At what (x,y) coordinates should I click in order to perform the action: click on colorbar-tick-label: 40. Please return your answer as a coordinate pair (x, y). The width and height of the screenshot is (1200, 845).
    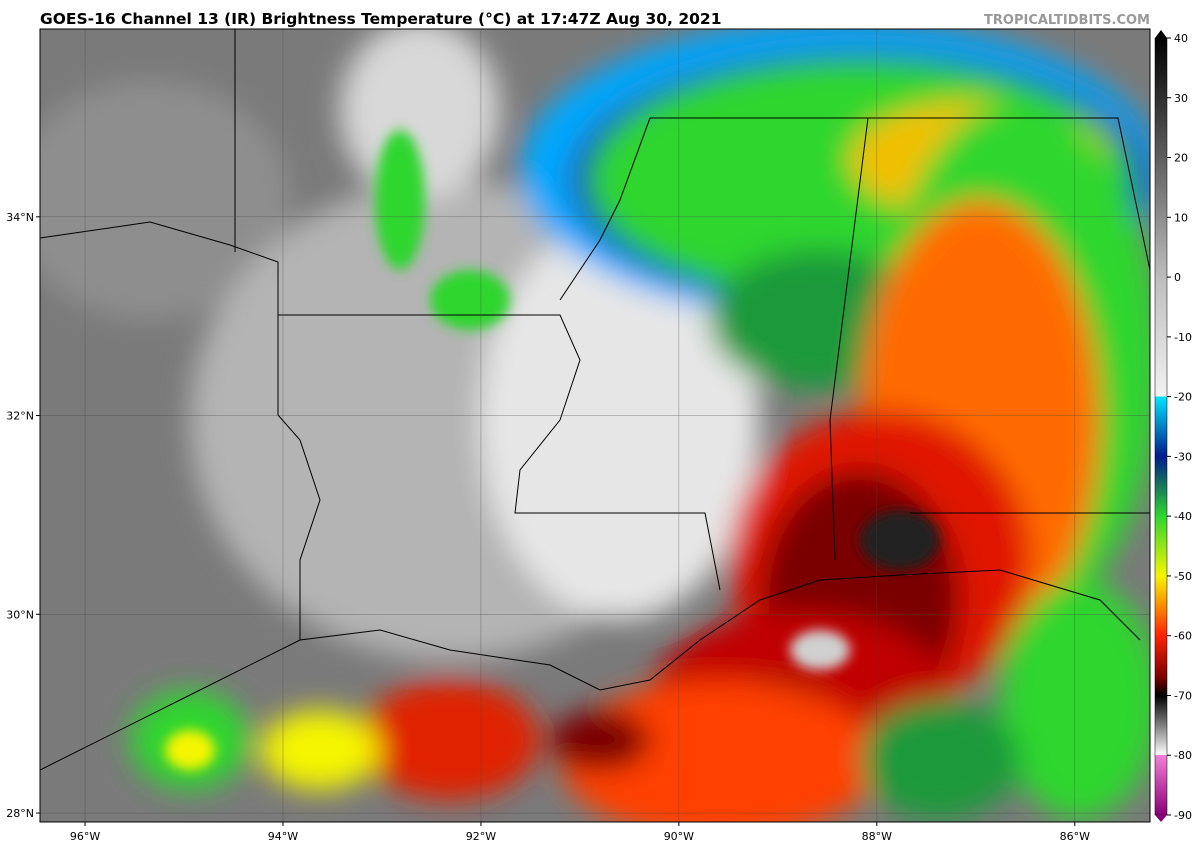
    Looking at the image, I should click on (1181, 38).